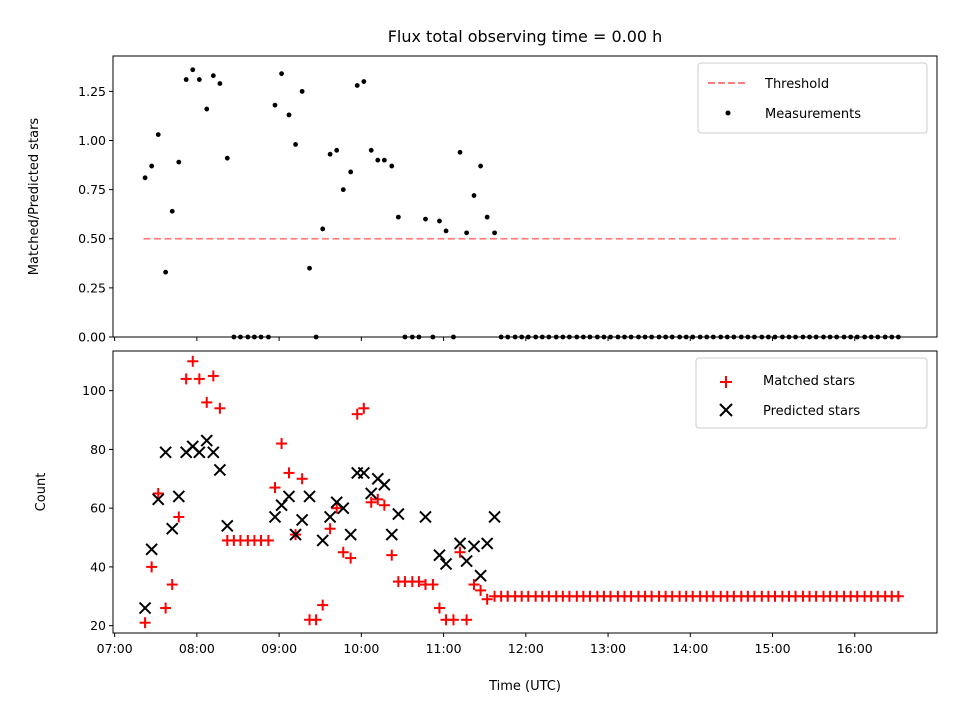 The image size is (960, 720). I want to click on ratio-y-tick-label: 0.50, so click(92, 238).